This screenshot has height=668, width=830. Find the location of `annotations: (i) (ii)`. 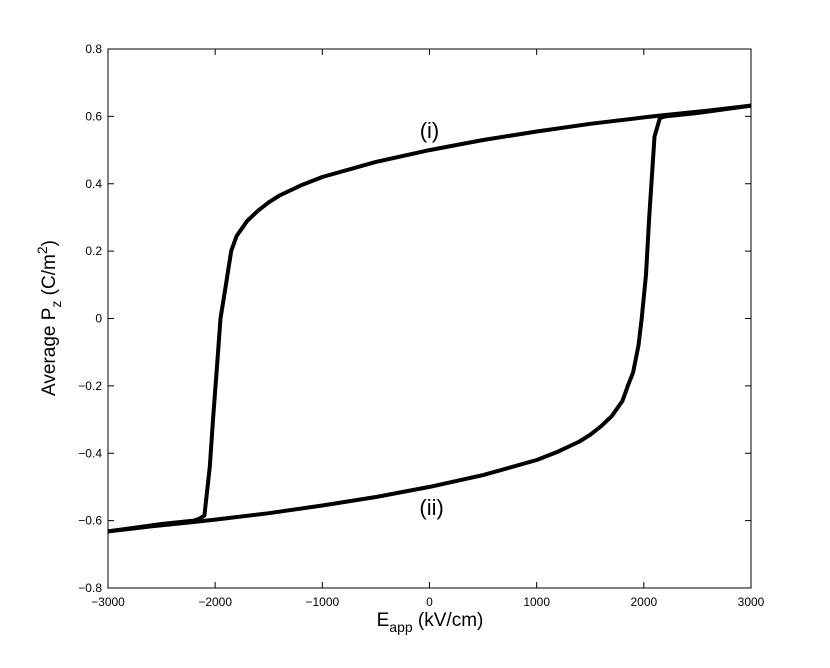

annotations: (i) (ii) is located at coordinates (431, 319).